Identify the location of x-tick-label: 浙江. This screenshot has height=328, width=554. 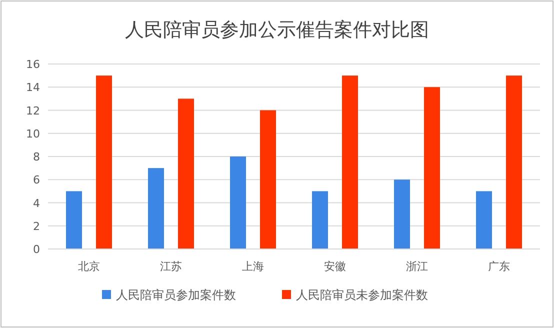
(417, 266).